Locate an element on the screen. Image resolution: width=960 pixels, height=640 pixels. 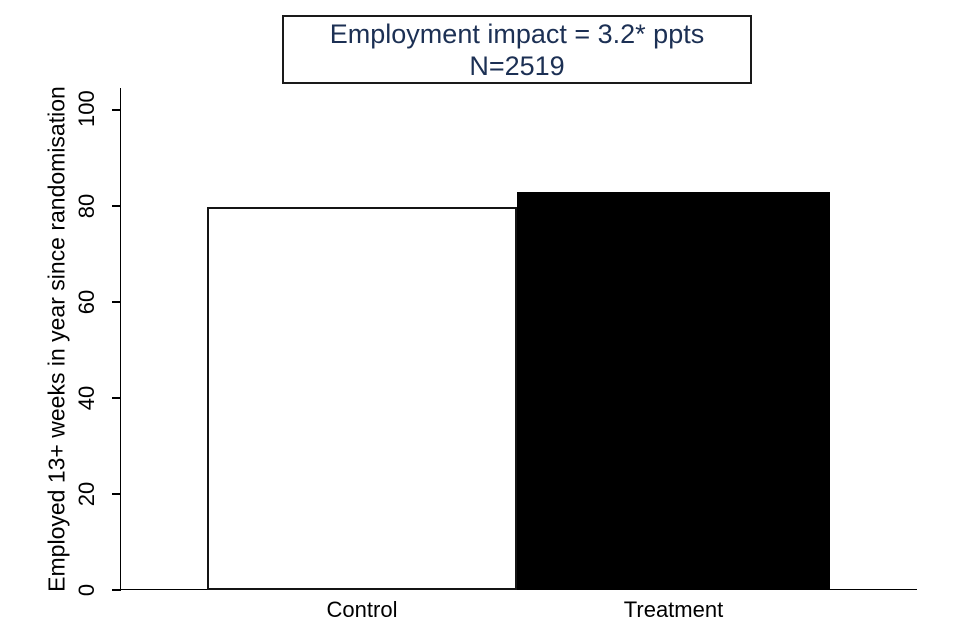
y-tick-label: 80 is located at coordinates (86, 206).